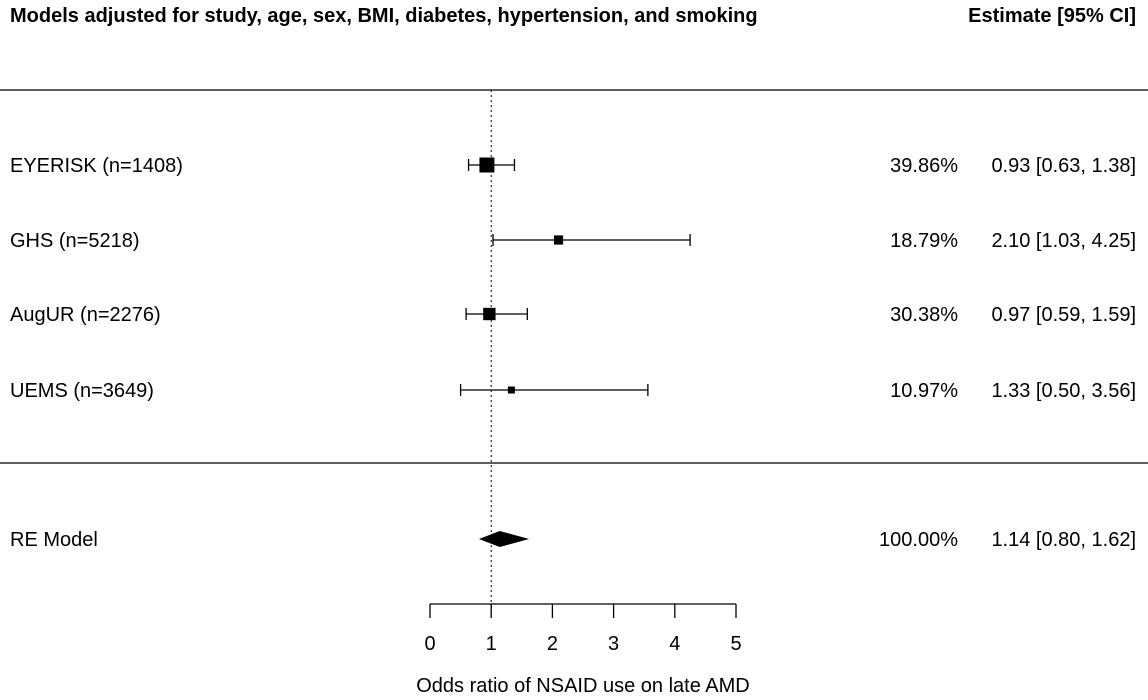 This screenshot has width=1148, height=700. Describe the element at coordinates (1052, 16) in the screenshot. I see `estimate-header: Estimate [95% CI]` at that location.